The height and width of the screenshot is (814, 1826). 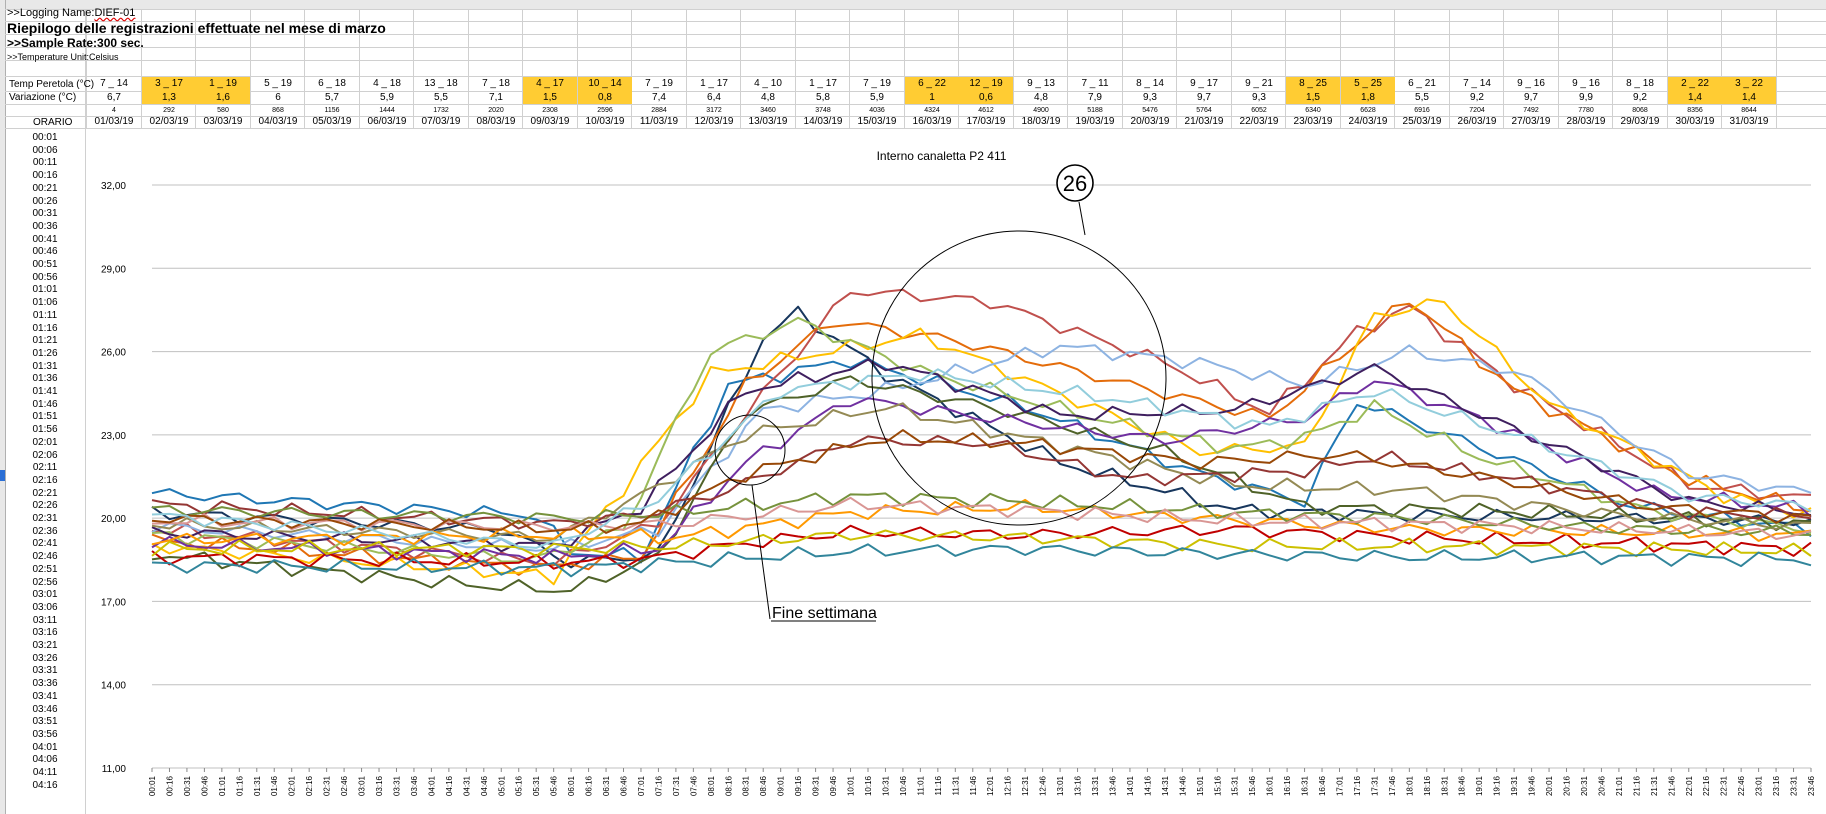 What do you see at coordinates (3, 407) in the screenshot?
I see `row-header-bar` at bounding box center [3, 407].